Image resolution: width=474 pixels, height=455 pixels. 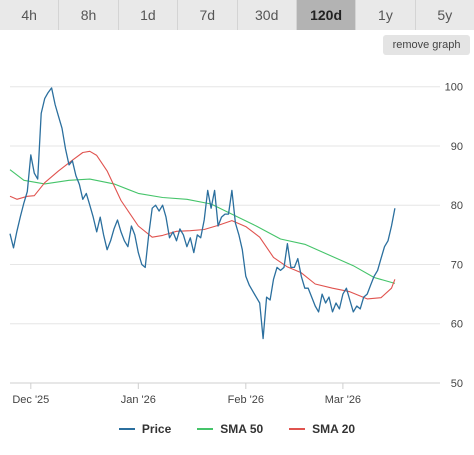 I want to click on x-tick-label: Feb '26, so click(x=246, y=400).